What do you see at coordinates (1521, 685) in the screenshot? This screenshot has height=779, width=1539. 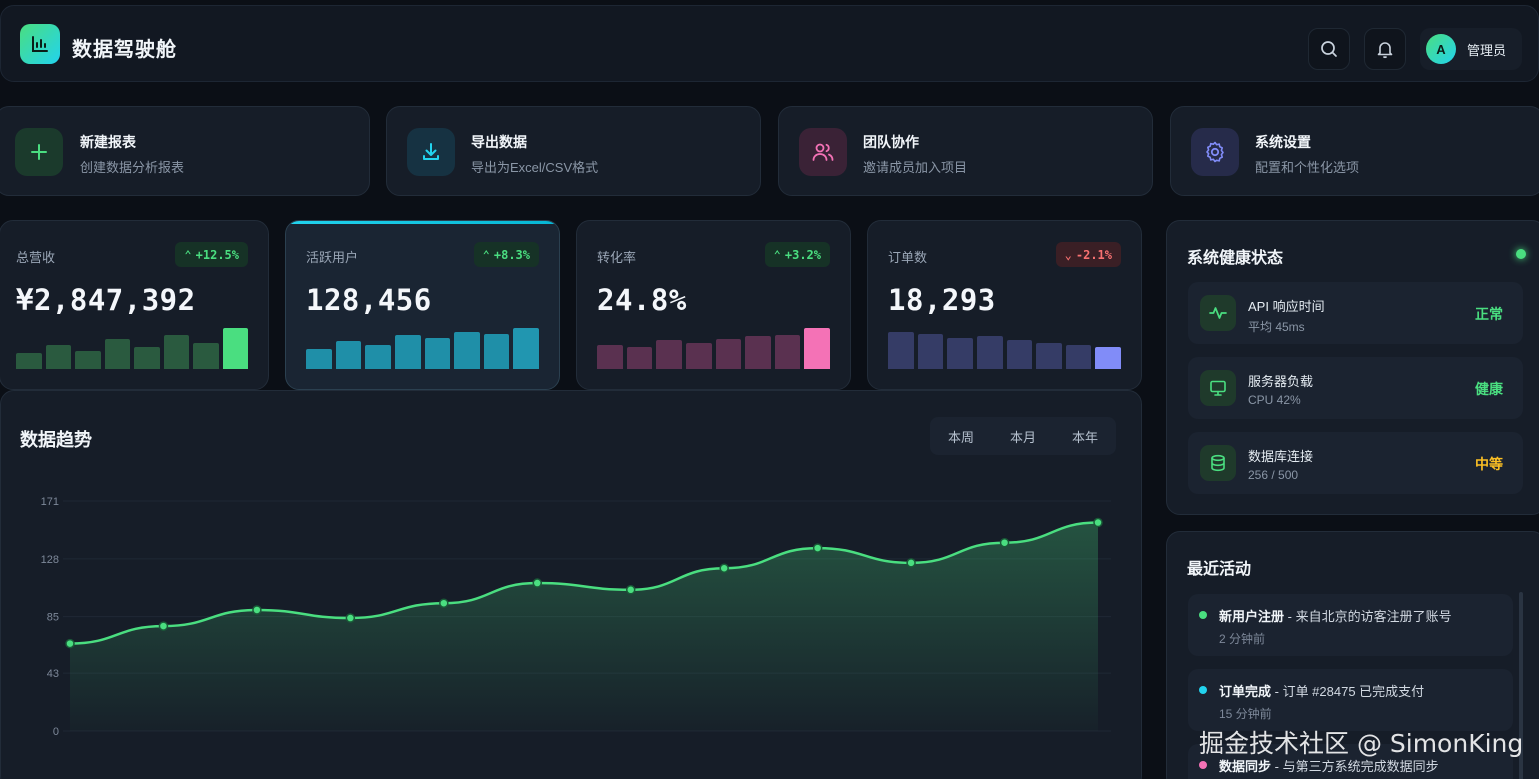 I see `activity-scrollbar` at bounding box center [1521, 685].